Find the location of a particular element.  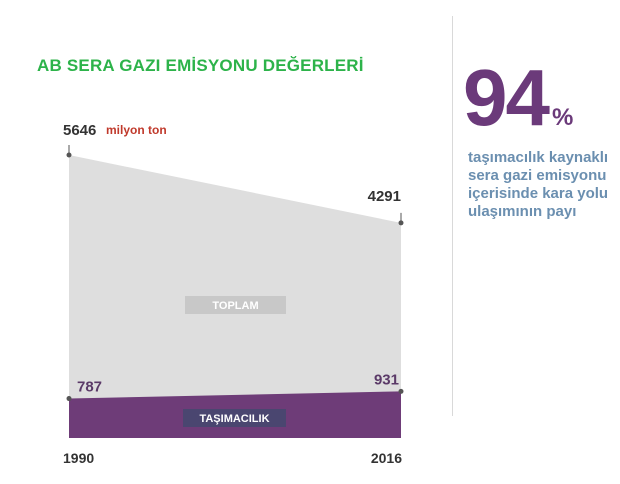

point-total-2016 is located at coordinates (401, 223).